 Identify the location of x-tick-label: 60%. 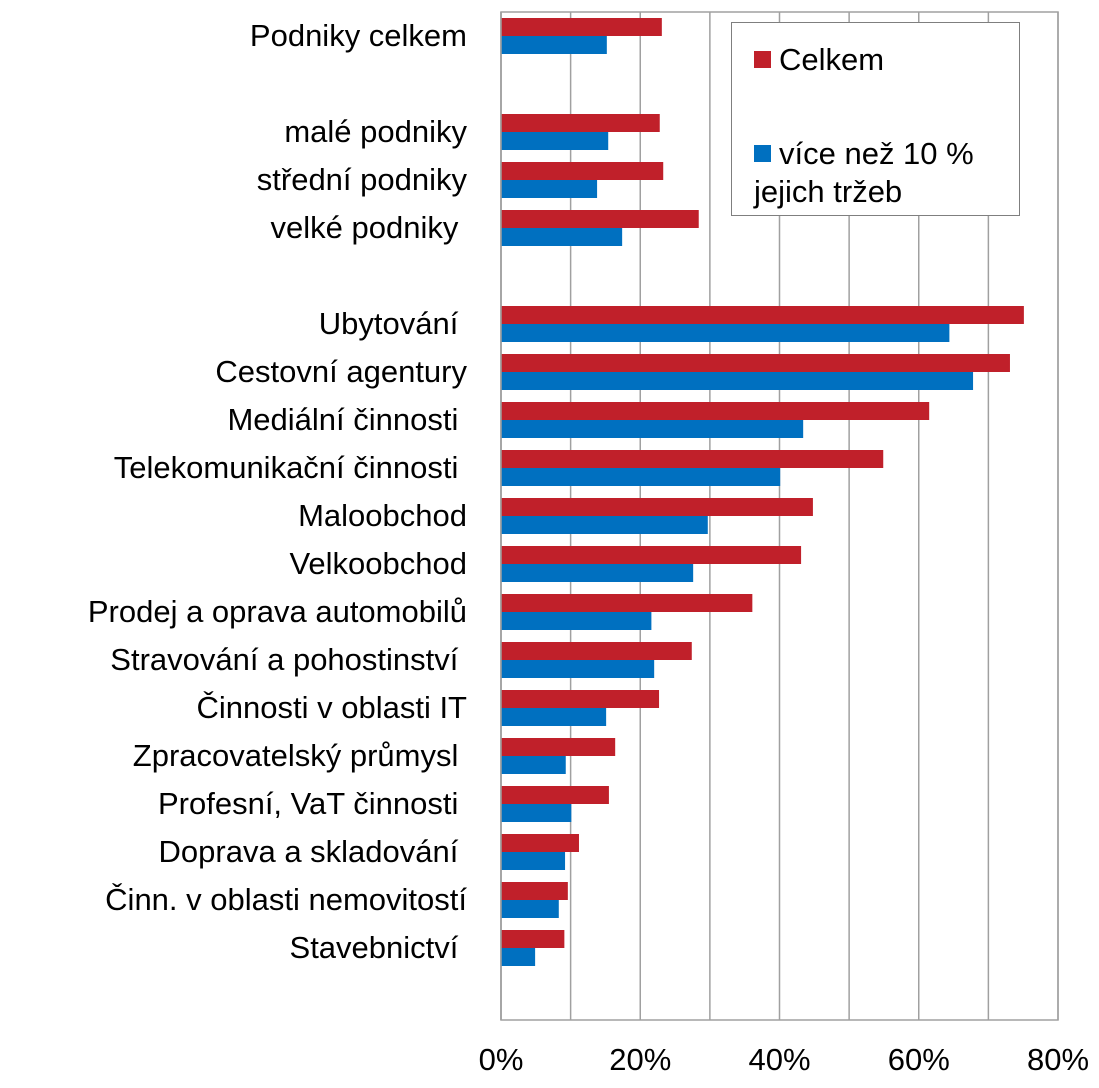
(919, 1059).